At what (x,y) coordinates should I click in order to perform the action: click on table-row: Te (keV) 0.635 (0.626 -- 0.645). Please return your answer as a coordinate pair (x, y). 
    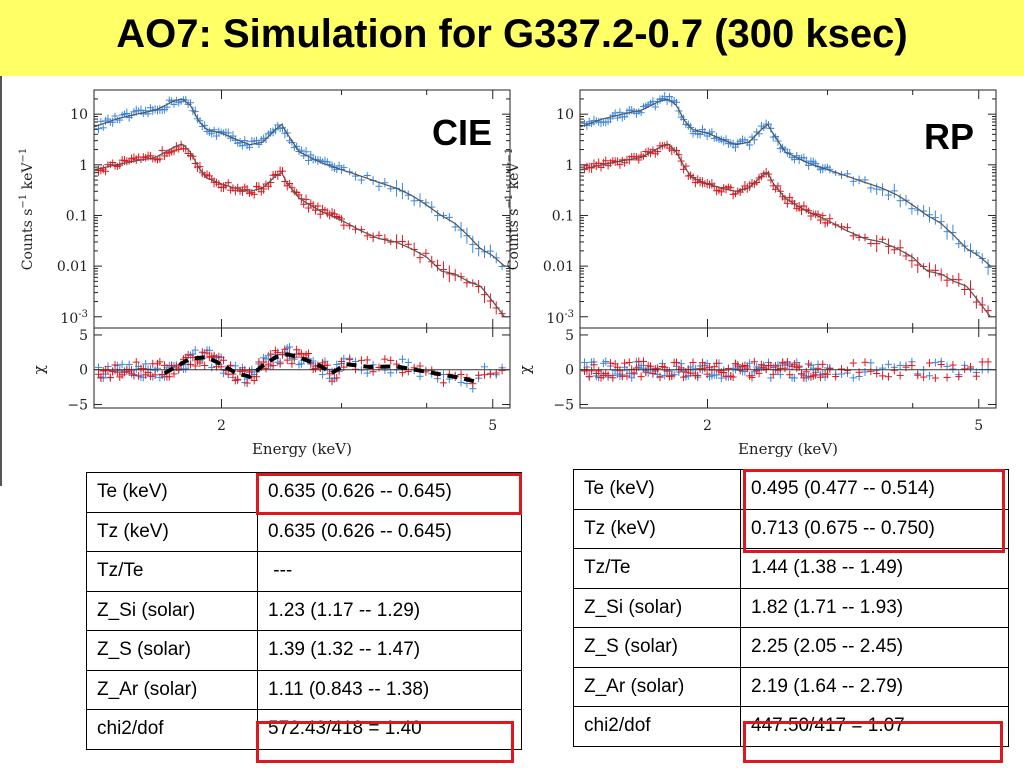
    Looking at the image, I should click on (304, 492).